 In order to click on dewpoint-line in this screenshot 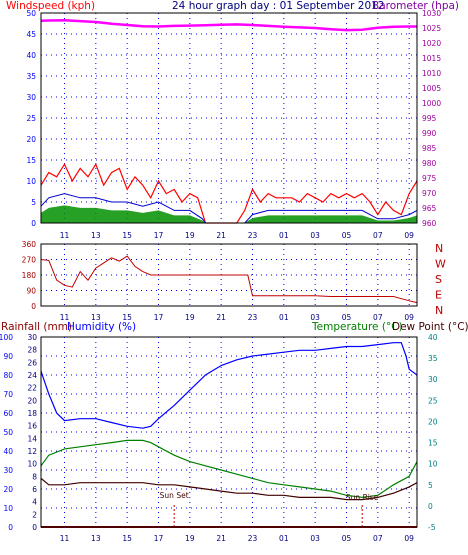, I will do `click(229, 489)`.